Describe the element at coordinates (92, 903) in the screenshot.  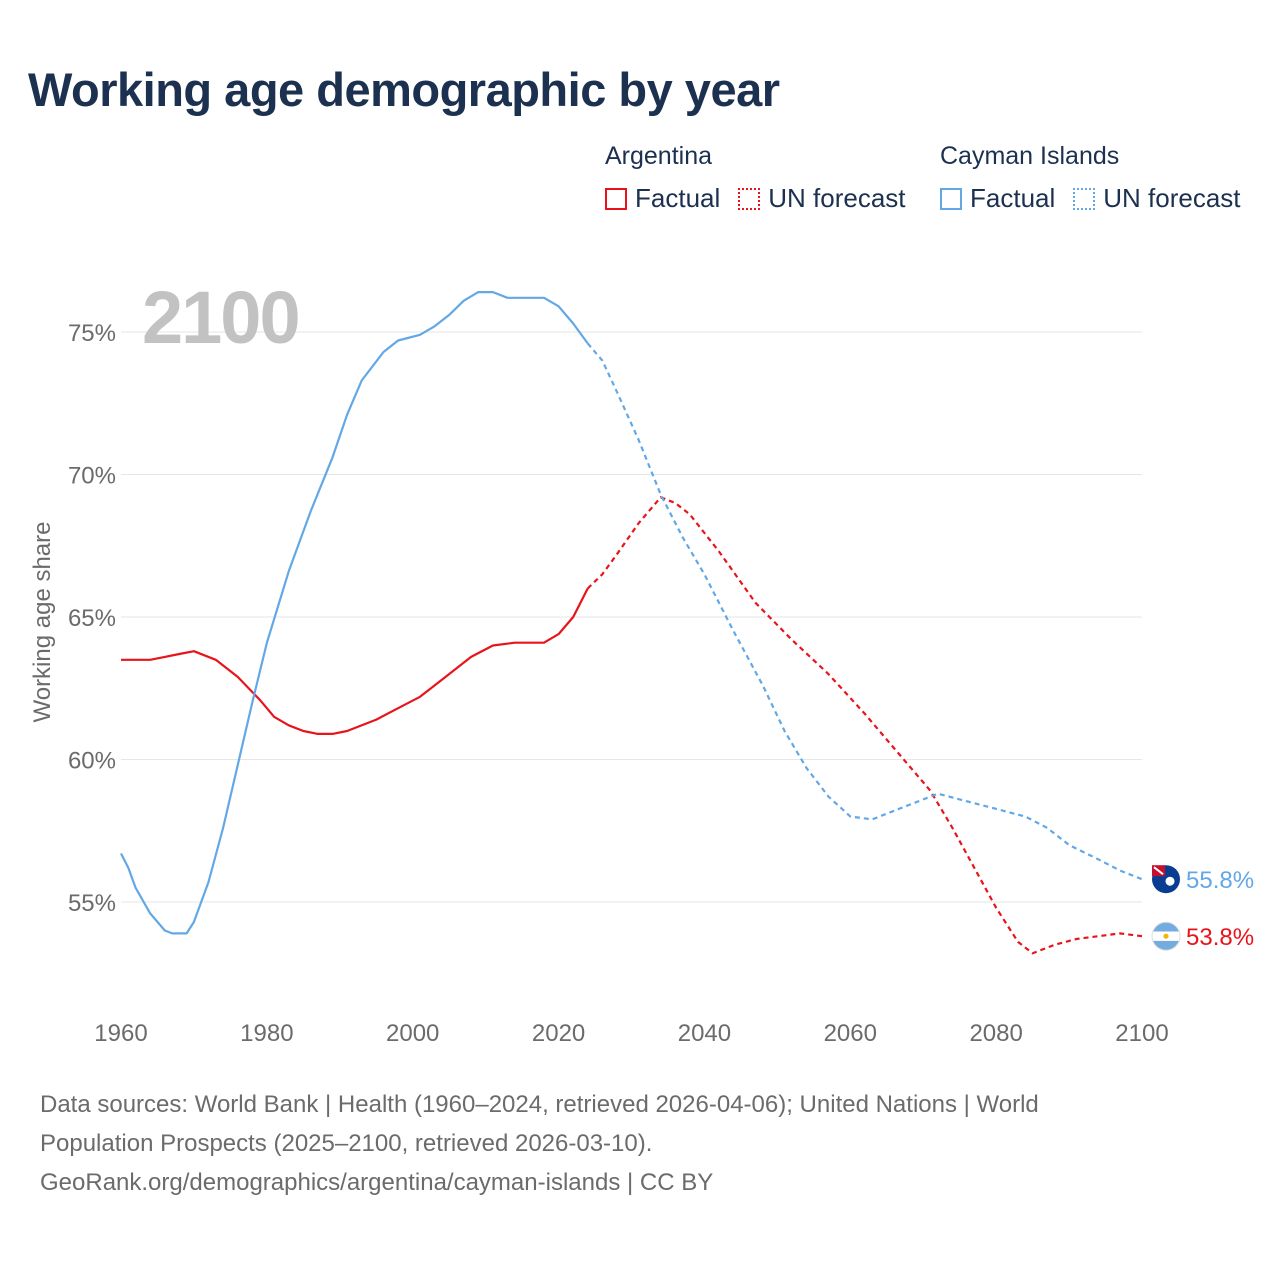
I see `y-tick-label: 55%` at that location.